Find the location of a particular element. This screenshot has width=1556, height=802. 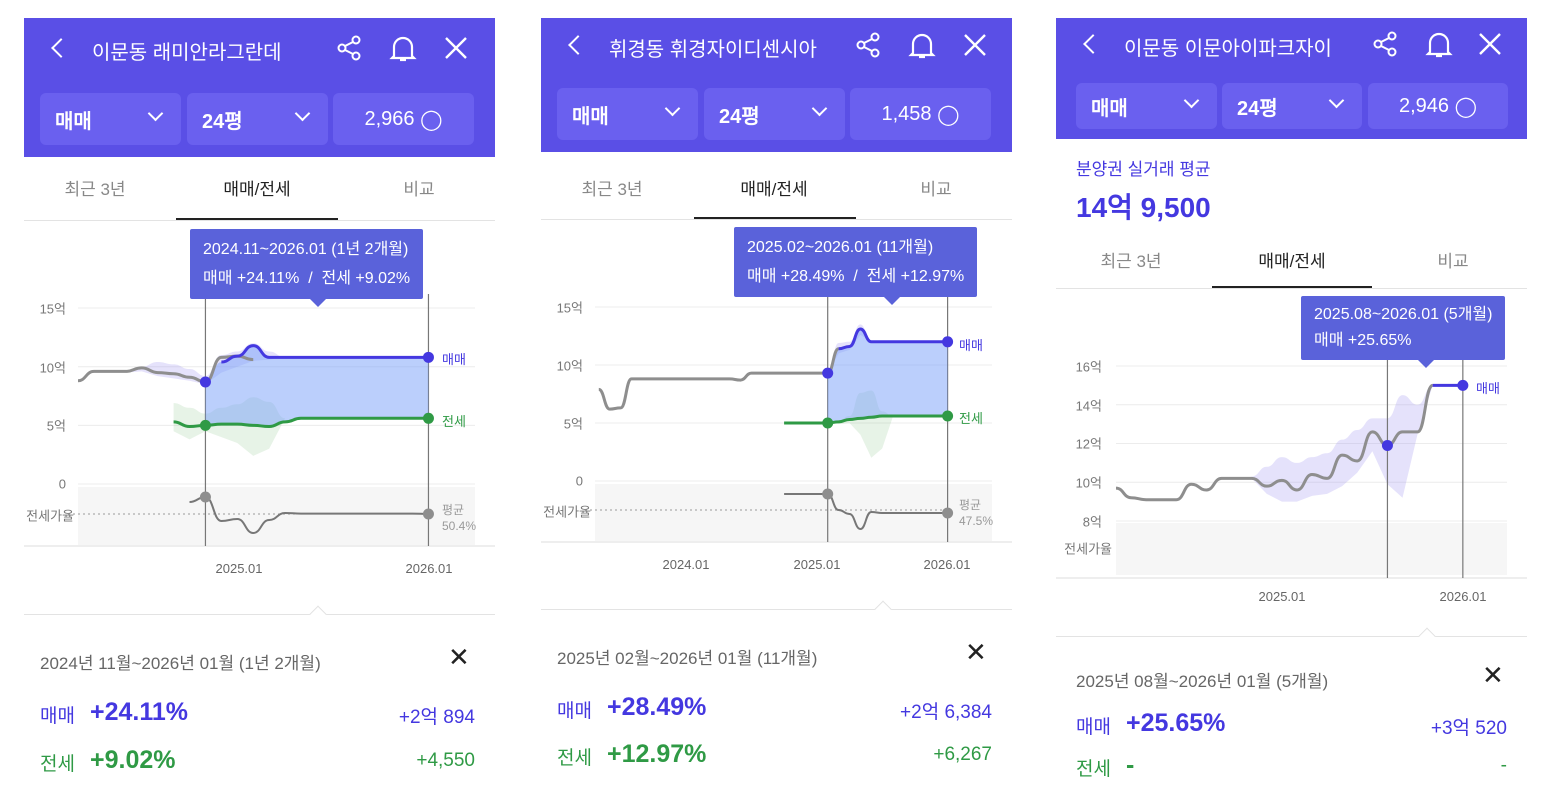

x-tick: 2026.01 is located at coordinates (429, 568).